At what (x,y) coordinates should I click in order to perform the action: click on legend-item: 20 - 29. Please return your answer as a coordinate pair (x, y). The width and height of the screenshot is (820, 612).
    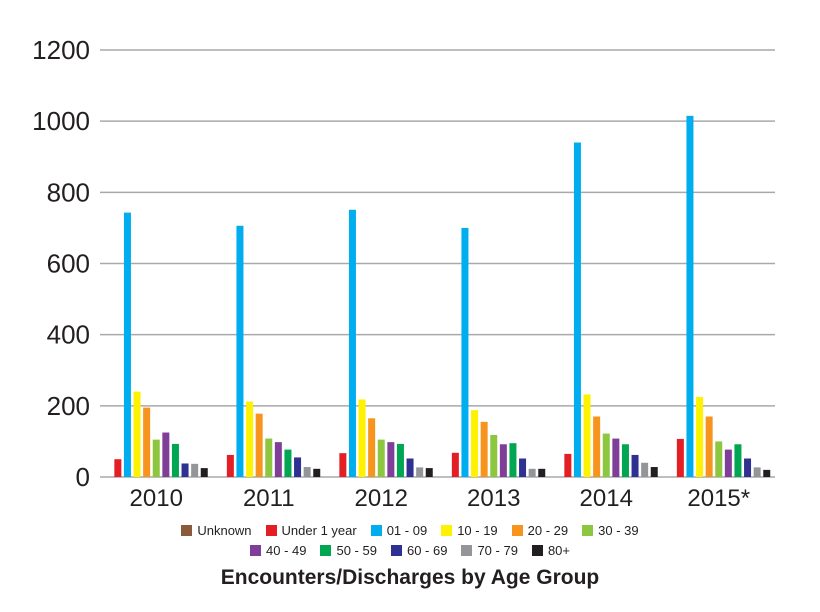
    Looking at the image, I should click on (540, 530).